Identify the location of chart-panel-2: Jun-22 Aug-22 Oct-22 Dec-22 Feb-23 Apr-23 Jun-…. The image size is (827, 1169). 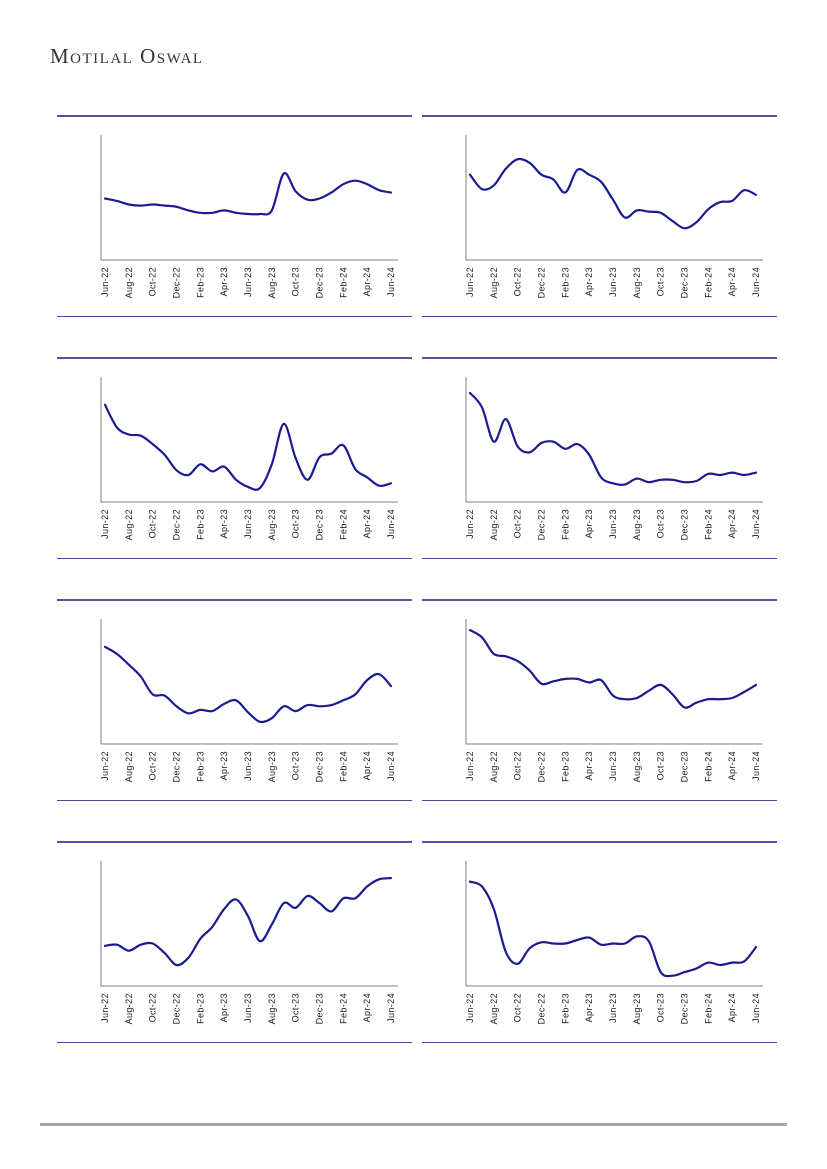
(599, 216).